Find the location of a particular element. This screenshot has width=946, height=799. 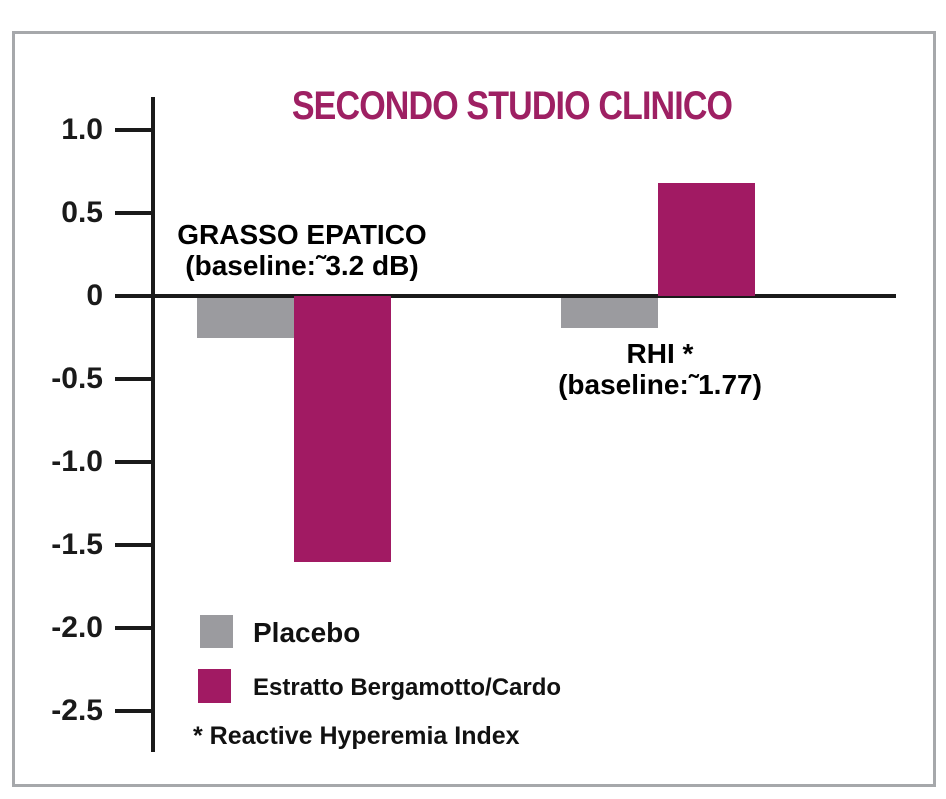

y-axis-tick-label: 0.5 is located at coordinates (82, 212).